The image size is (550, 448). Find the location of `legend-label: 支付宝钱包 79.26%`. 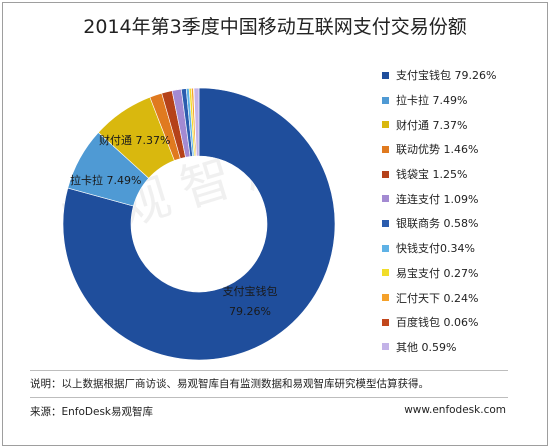

legend-label: 支付宝钱包 79.26% is located at coordinates (446, 76).